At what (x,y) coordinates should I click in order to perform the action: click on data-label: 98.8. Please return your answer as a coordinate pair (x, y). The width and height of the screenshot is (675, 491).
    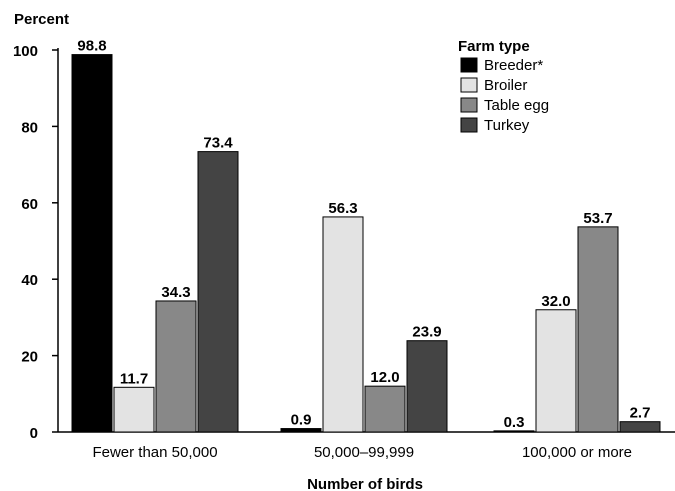
    Looking at the image, I should click on (91, 46).